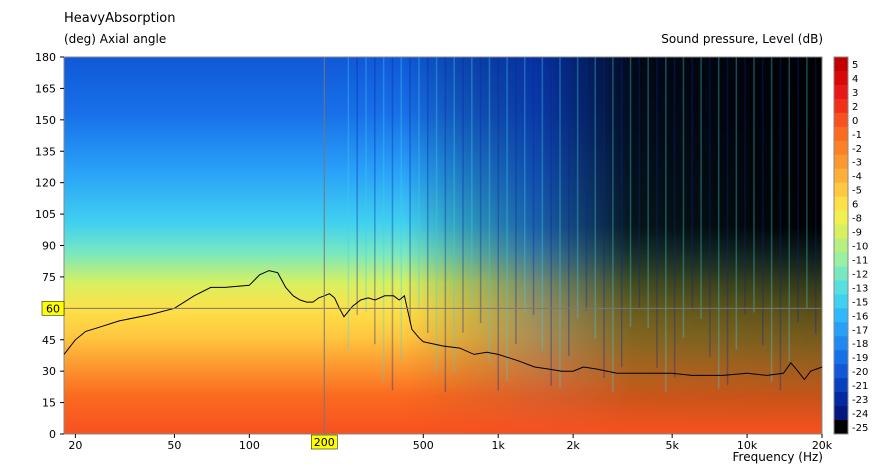  Describe the element at coordinates (857, 219) in the screenshot. I see `colorbar-tick-label: -8` at that location.